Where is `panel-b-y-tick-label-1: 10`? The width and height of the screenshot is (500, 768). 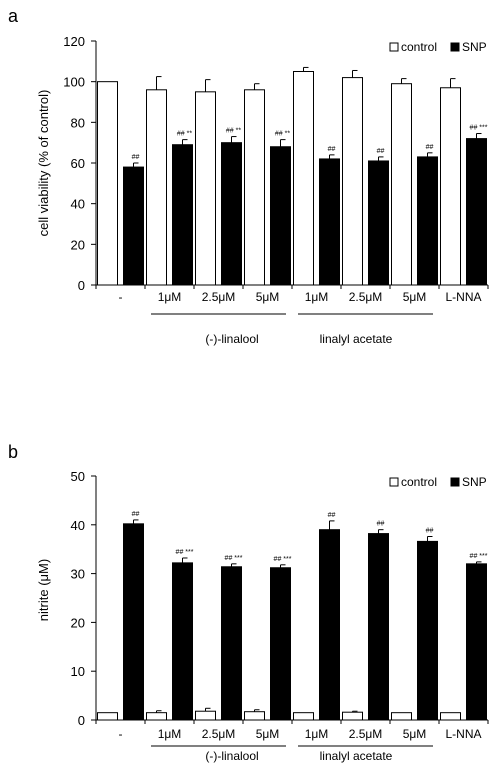 panel-b-y-tick-label-1: 10 is located at coordinates (78, 671).